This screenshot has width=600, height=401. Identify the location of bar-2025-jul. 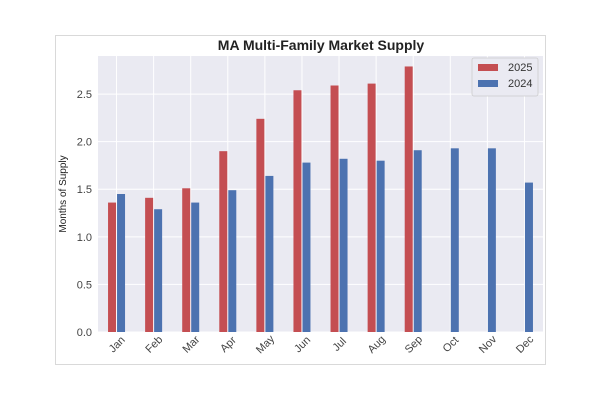
(334, 208).